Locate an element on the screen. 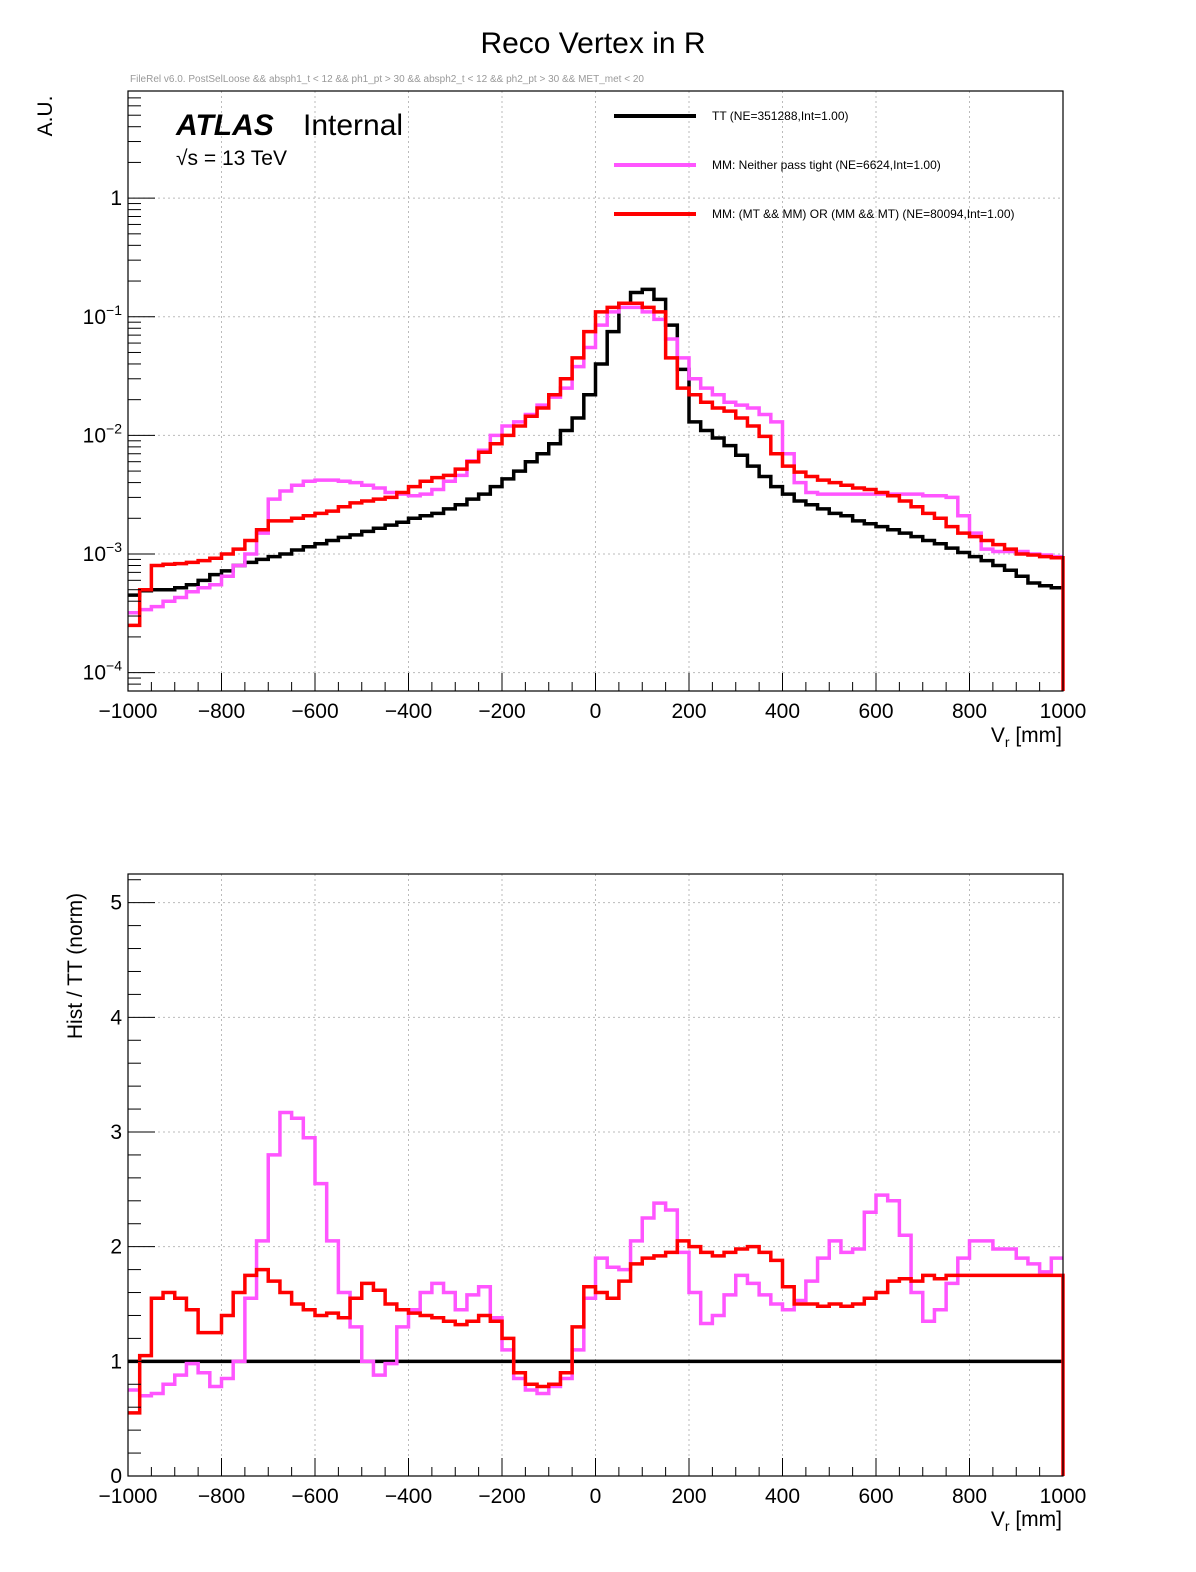 The image size is (1196, 1572). bottom-x-tick-label: −400 is located at coordinates (408, 1496).